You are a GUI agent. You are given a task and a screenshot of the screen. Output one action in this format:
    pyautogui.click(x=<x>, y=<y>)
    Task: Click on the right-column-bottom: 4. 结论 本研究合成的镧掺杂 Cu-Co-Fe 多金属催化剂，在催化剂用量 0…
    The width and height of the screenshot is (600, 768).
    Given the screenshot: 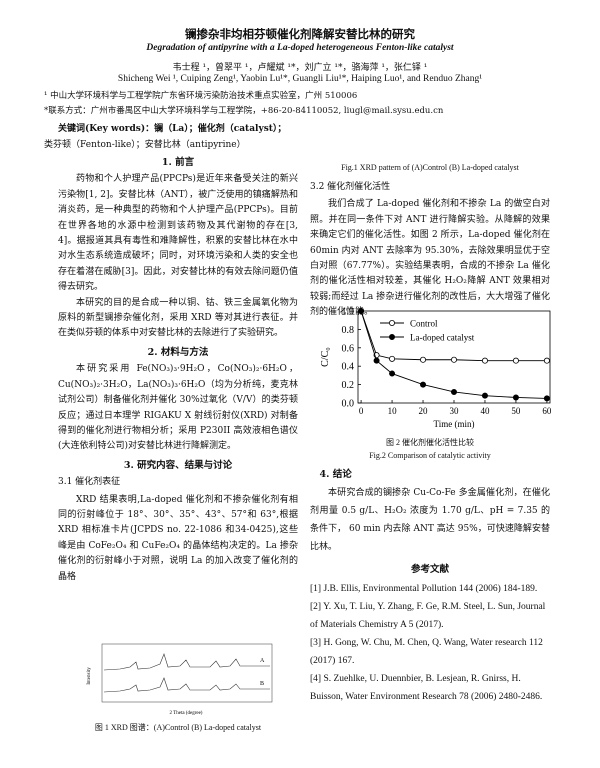 What is the action you would take?
    pyautogui.click(x=430, y=585)
    